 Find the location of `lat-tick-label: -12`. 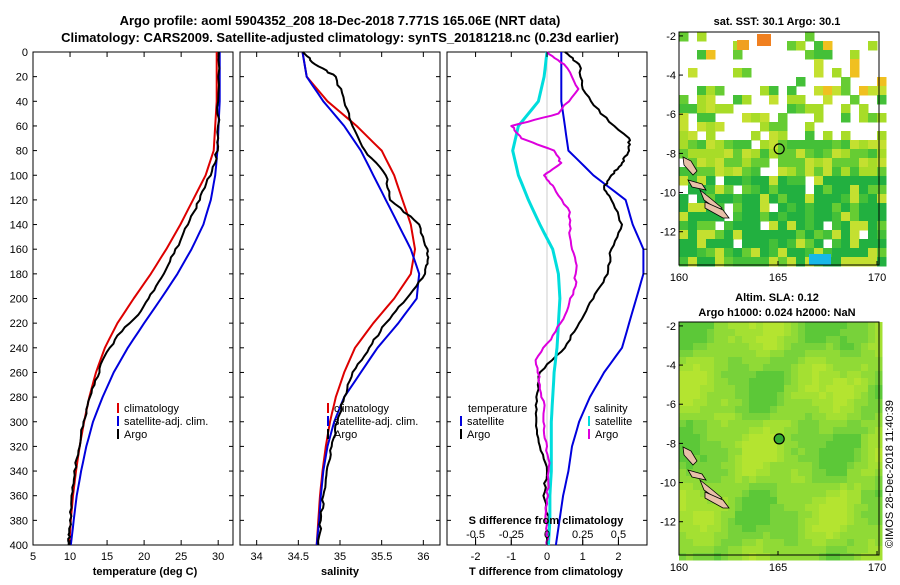

lat-tick-label: -12 is located at coordinates (668, 233).